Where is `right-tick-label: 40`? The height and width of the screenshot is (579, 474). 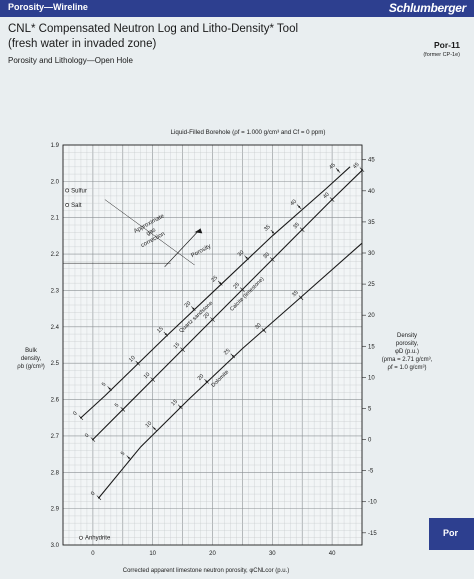 right-tick-label: 40 is located at coordinates (371, 192).